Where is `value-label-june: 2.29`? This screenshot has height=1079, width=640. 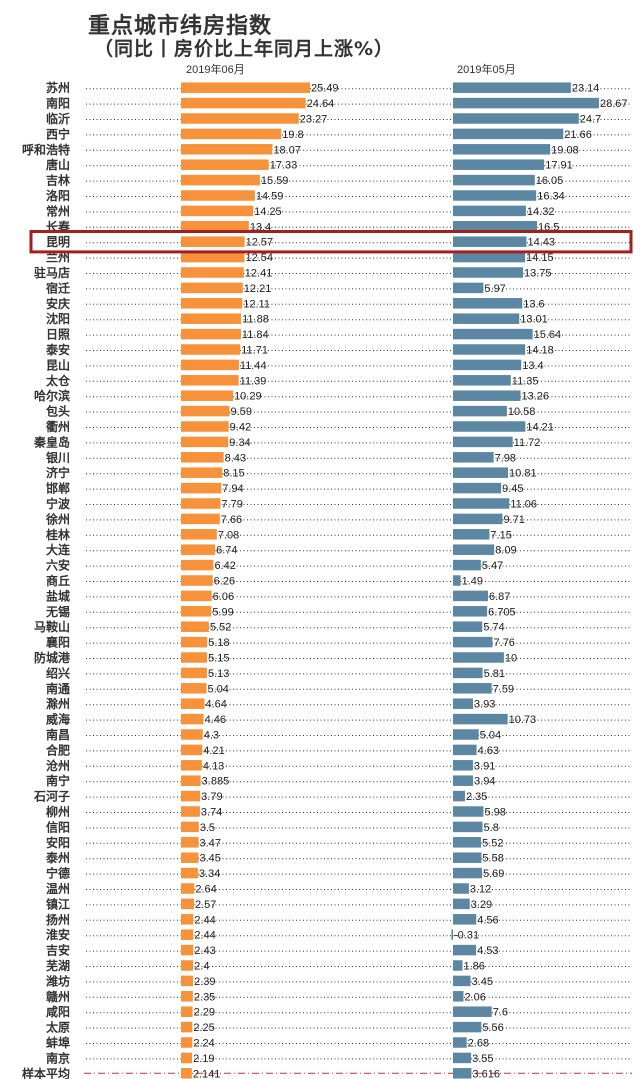 value-label-june: 2.29 is located at coordinates (204, 1013).